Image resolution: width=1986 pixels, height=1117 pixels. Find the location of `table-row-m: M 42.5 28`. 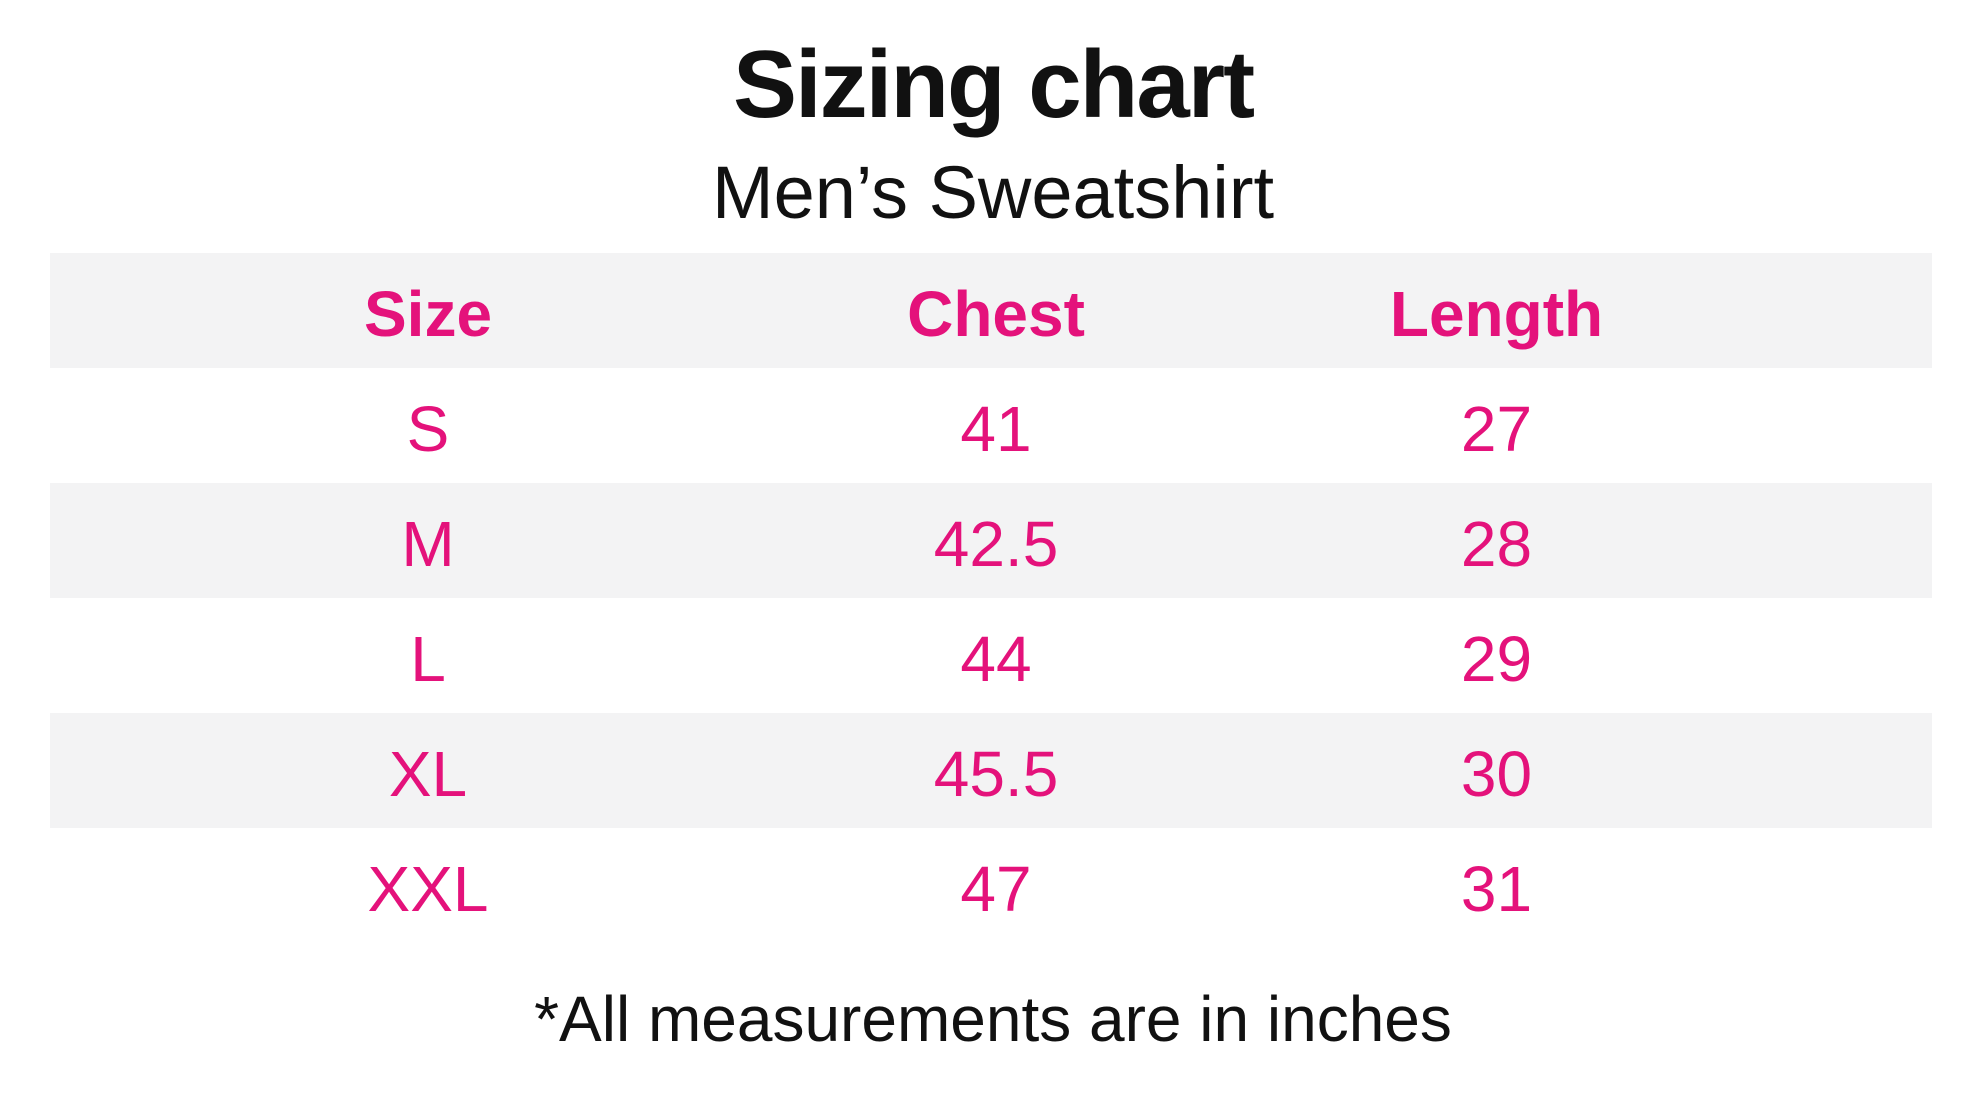

table-row-m: M 42.5 28 is located at coordinates (991, 540).